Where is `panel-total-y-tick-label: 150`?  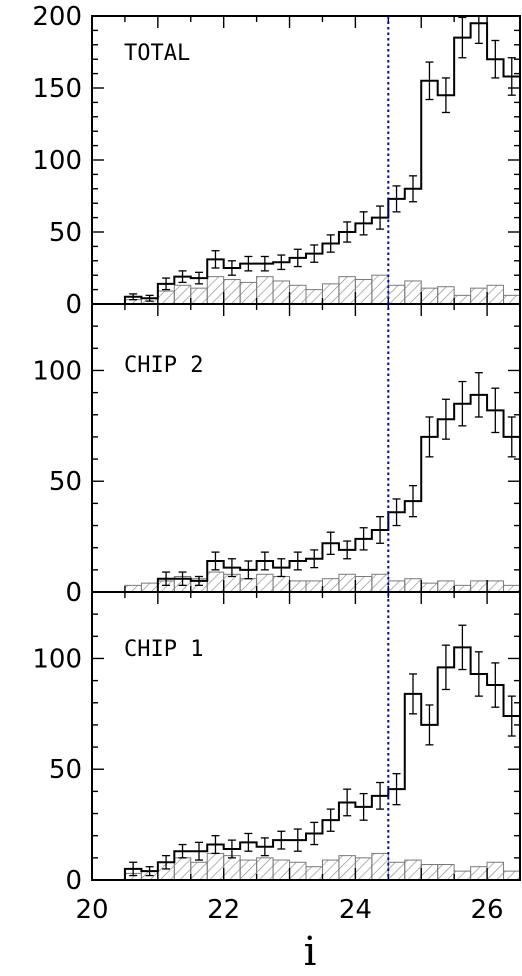 panel-total-y-tick-label: 150 is located at coordinates (57, 89).